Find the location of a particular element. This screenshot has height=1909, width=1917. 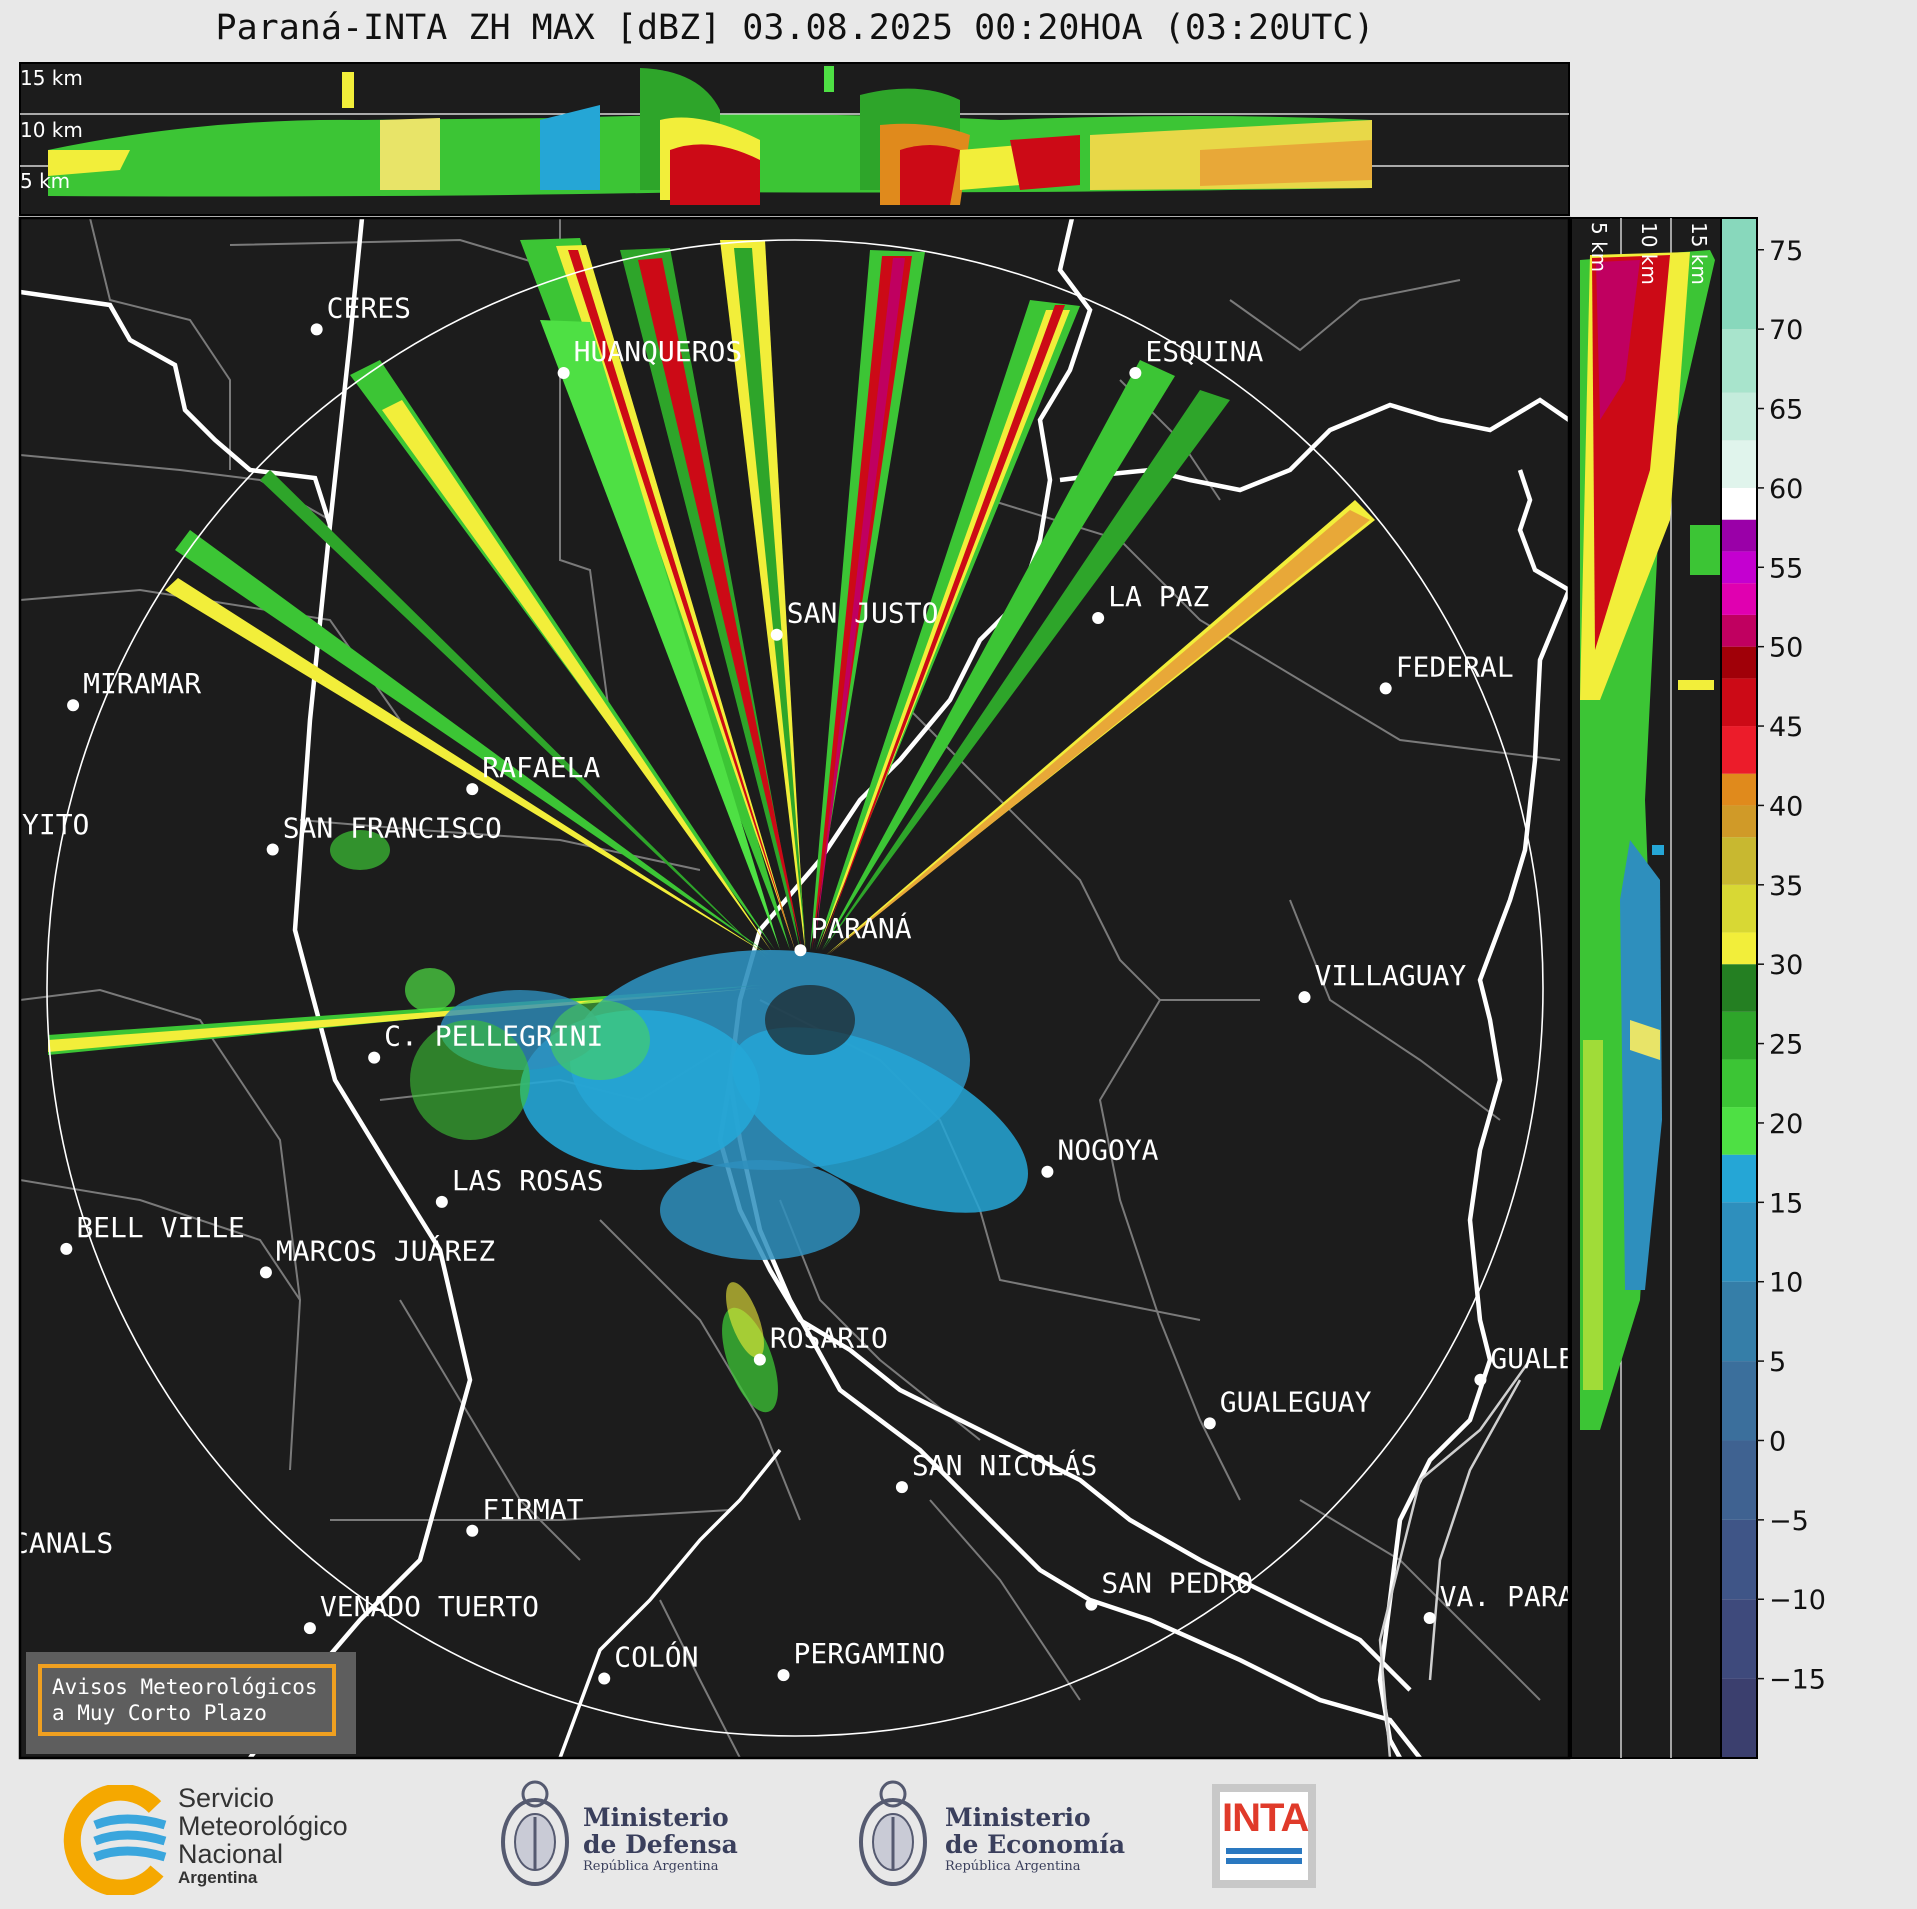

city-label: CERES is located at coordinates (369, 307).